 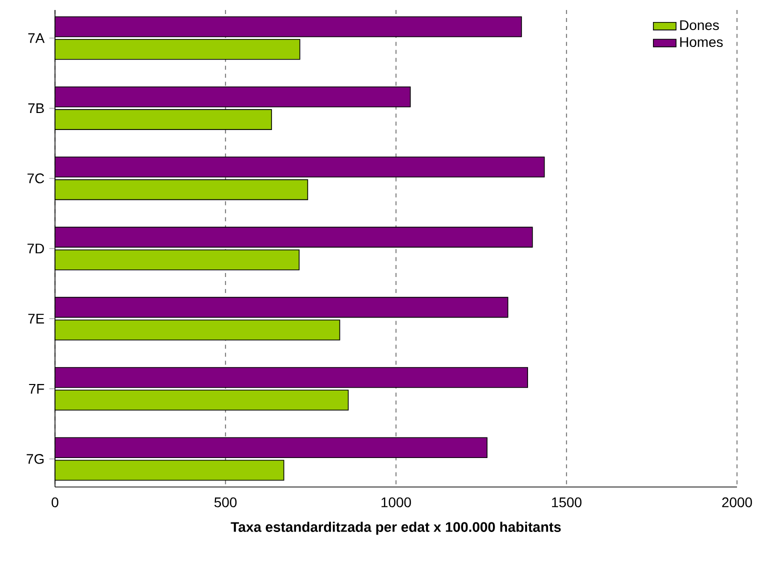 What do you see at coordinates (701, 42) in the screenshot?
I see `legend-label: Homes` at bounding box center [701, 42].